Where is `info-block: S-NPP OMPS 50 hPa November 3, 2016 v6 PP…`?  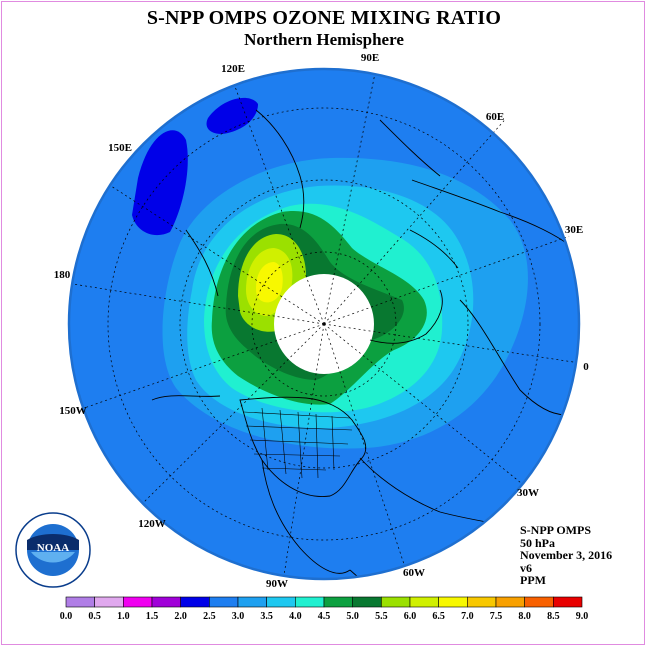
info-block: S-NPP OMPS 50 hPa November 3, 2016 v6 PP… is located at coordinates (566, 555).